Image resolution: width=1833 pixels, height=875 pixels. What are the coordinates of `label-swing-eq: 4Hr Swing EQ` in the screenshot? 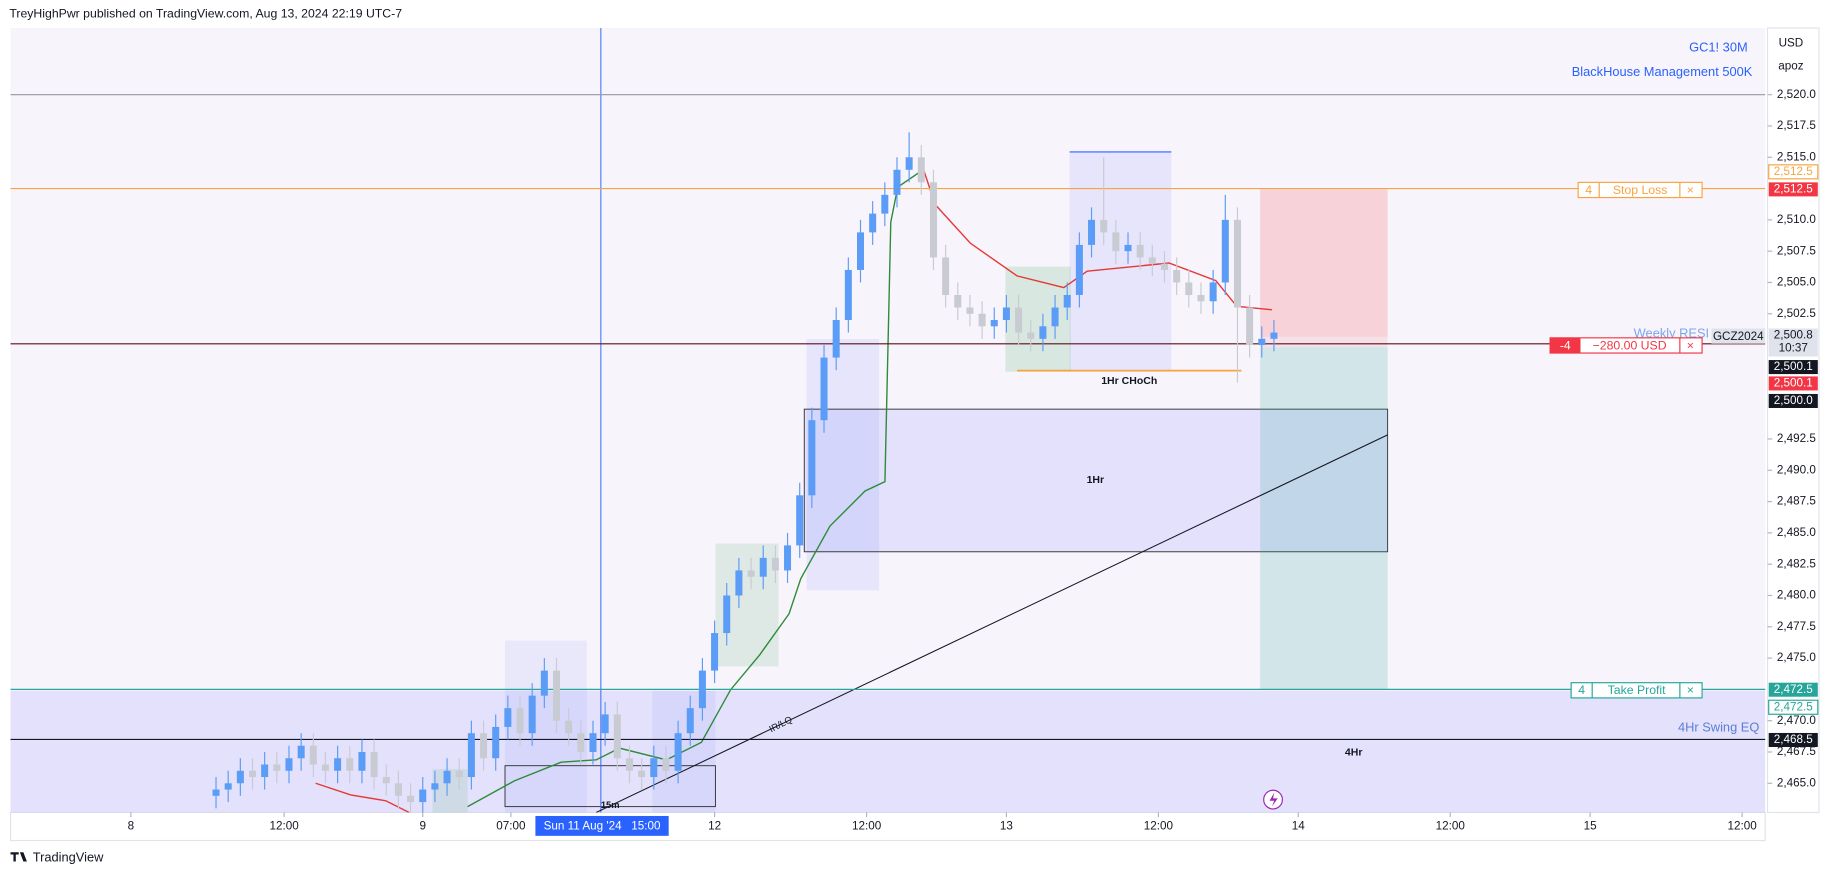 It's located at (1718, 727).